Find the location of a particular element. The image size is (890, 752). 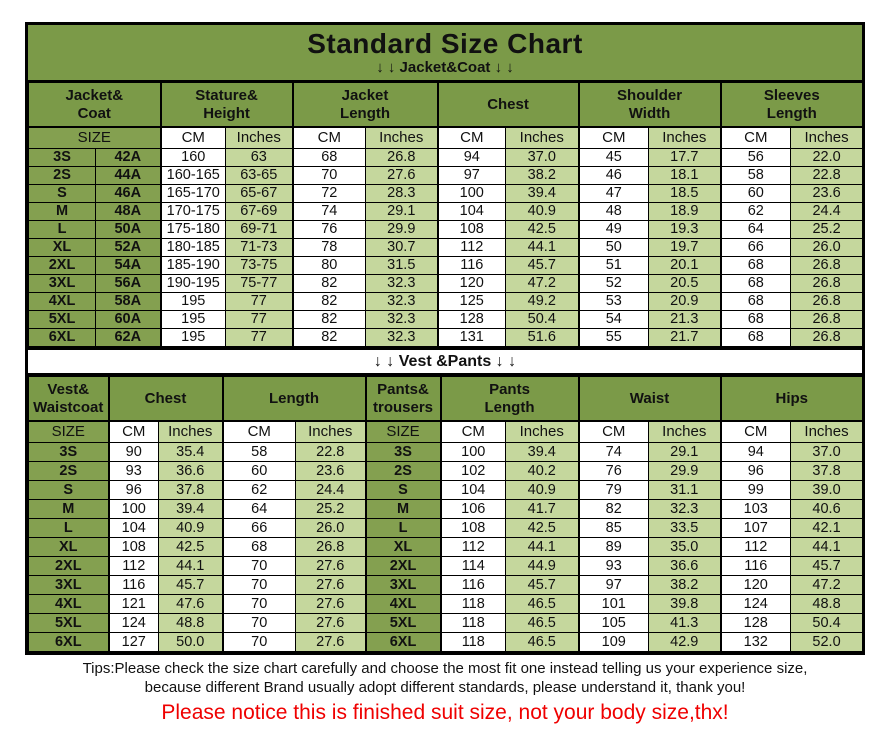

cm-value-cell: 46 is located at coordinates (613, 175).